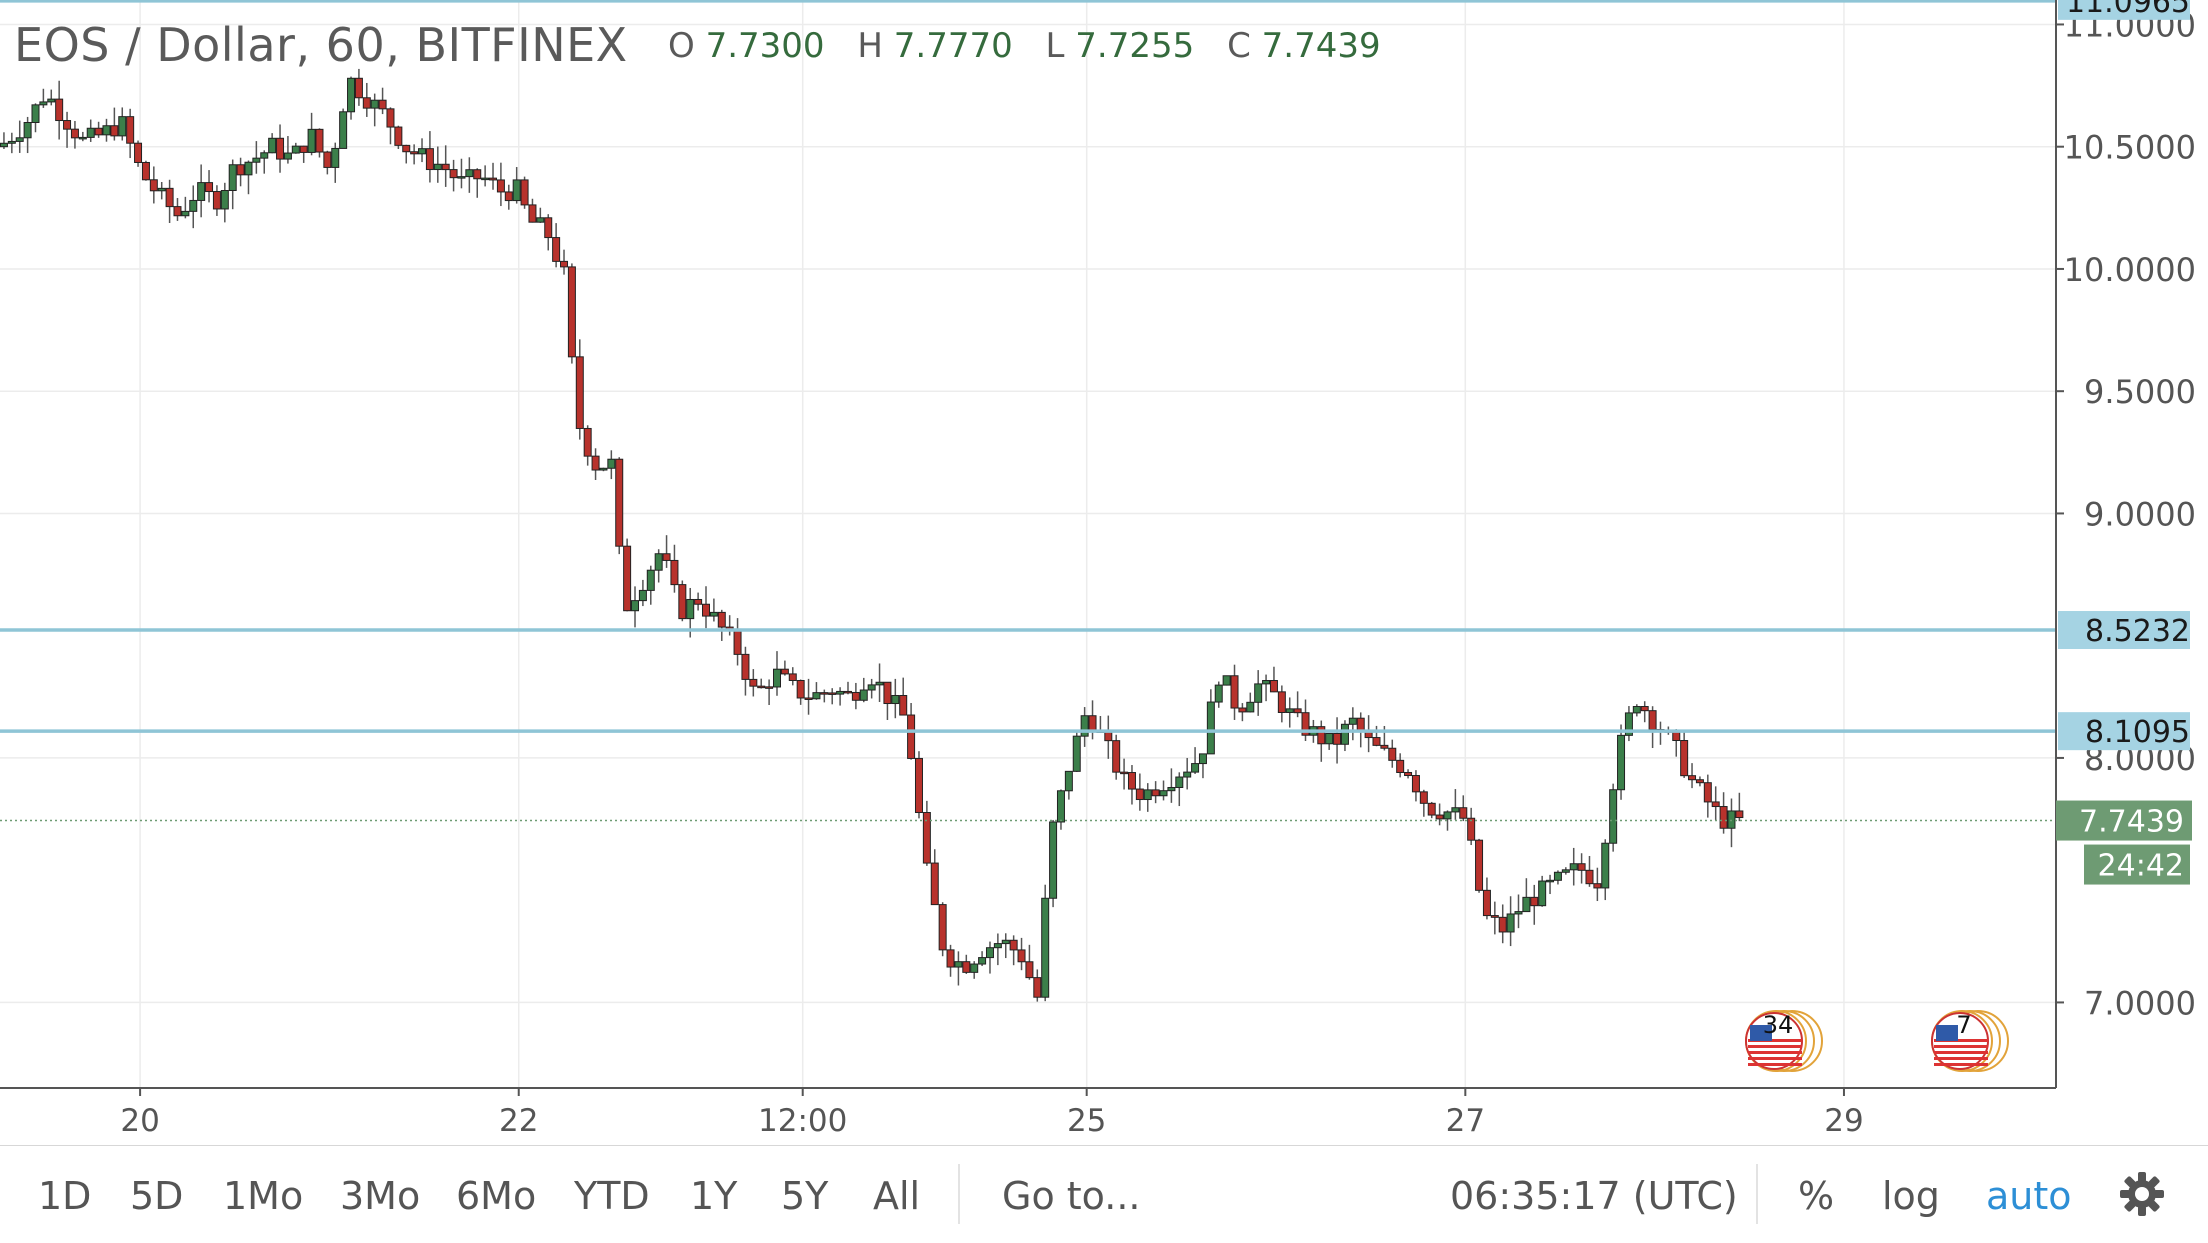 This screenshot has width=2208, height=1243. Describe the element at coordinates (1594, 1196) in the screenshot. I see `clock-display: 06:35:17 (UTC)` at that location.